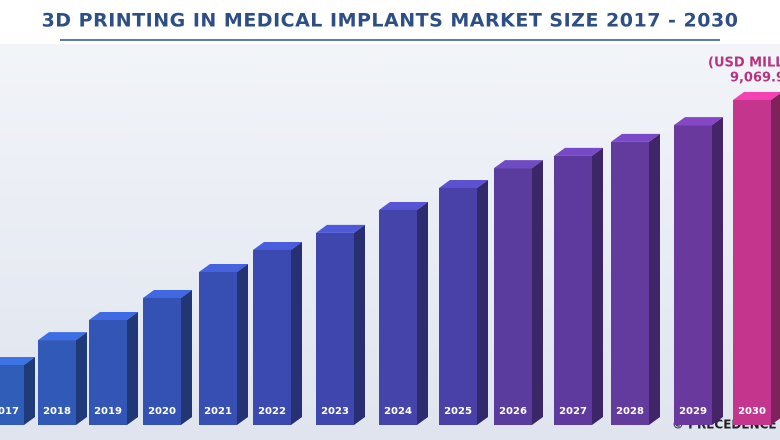 The image size is (780, 440). What do you see at coordinates (458, 411) in the screenshot?
I see `x-tick-label: 2025` at bounding box center [458, 411].